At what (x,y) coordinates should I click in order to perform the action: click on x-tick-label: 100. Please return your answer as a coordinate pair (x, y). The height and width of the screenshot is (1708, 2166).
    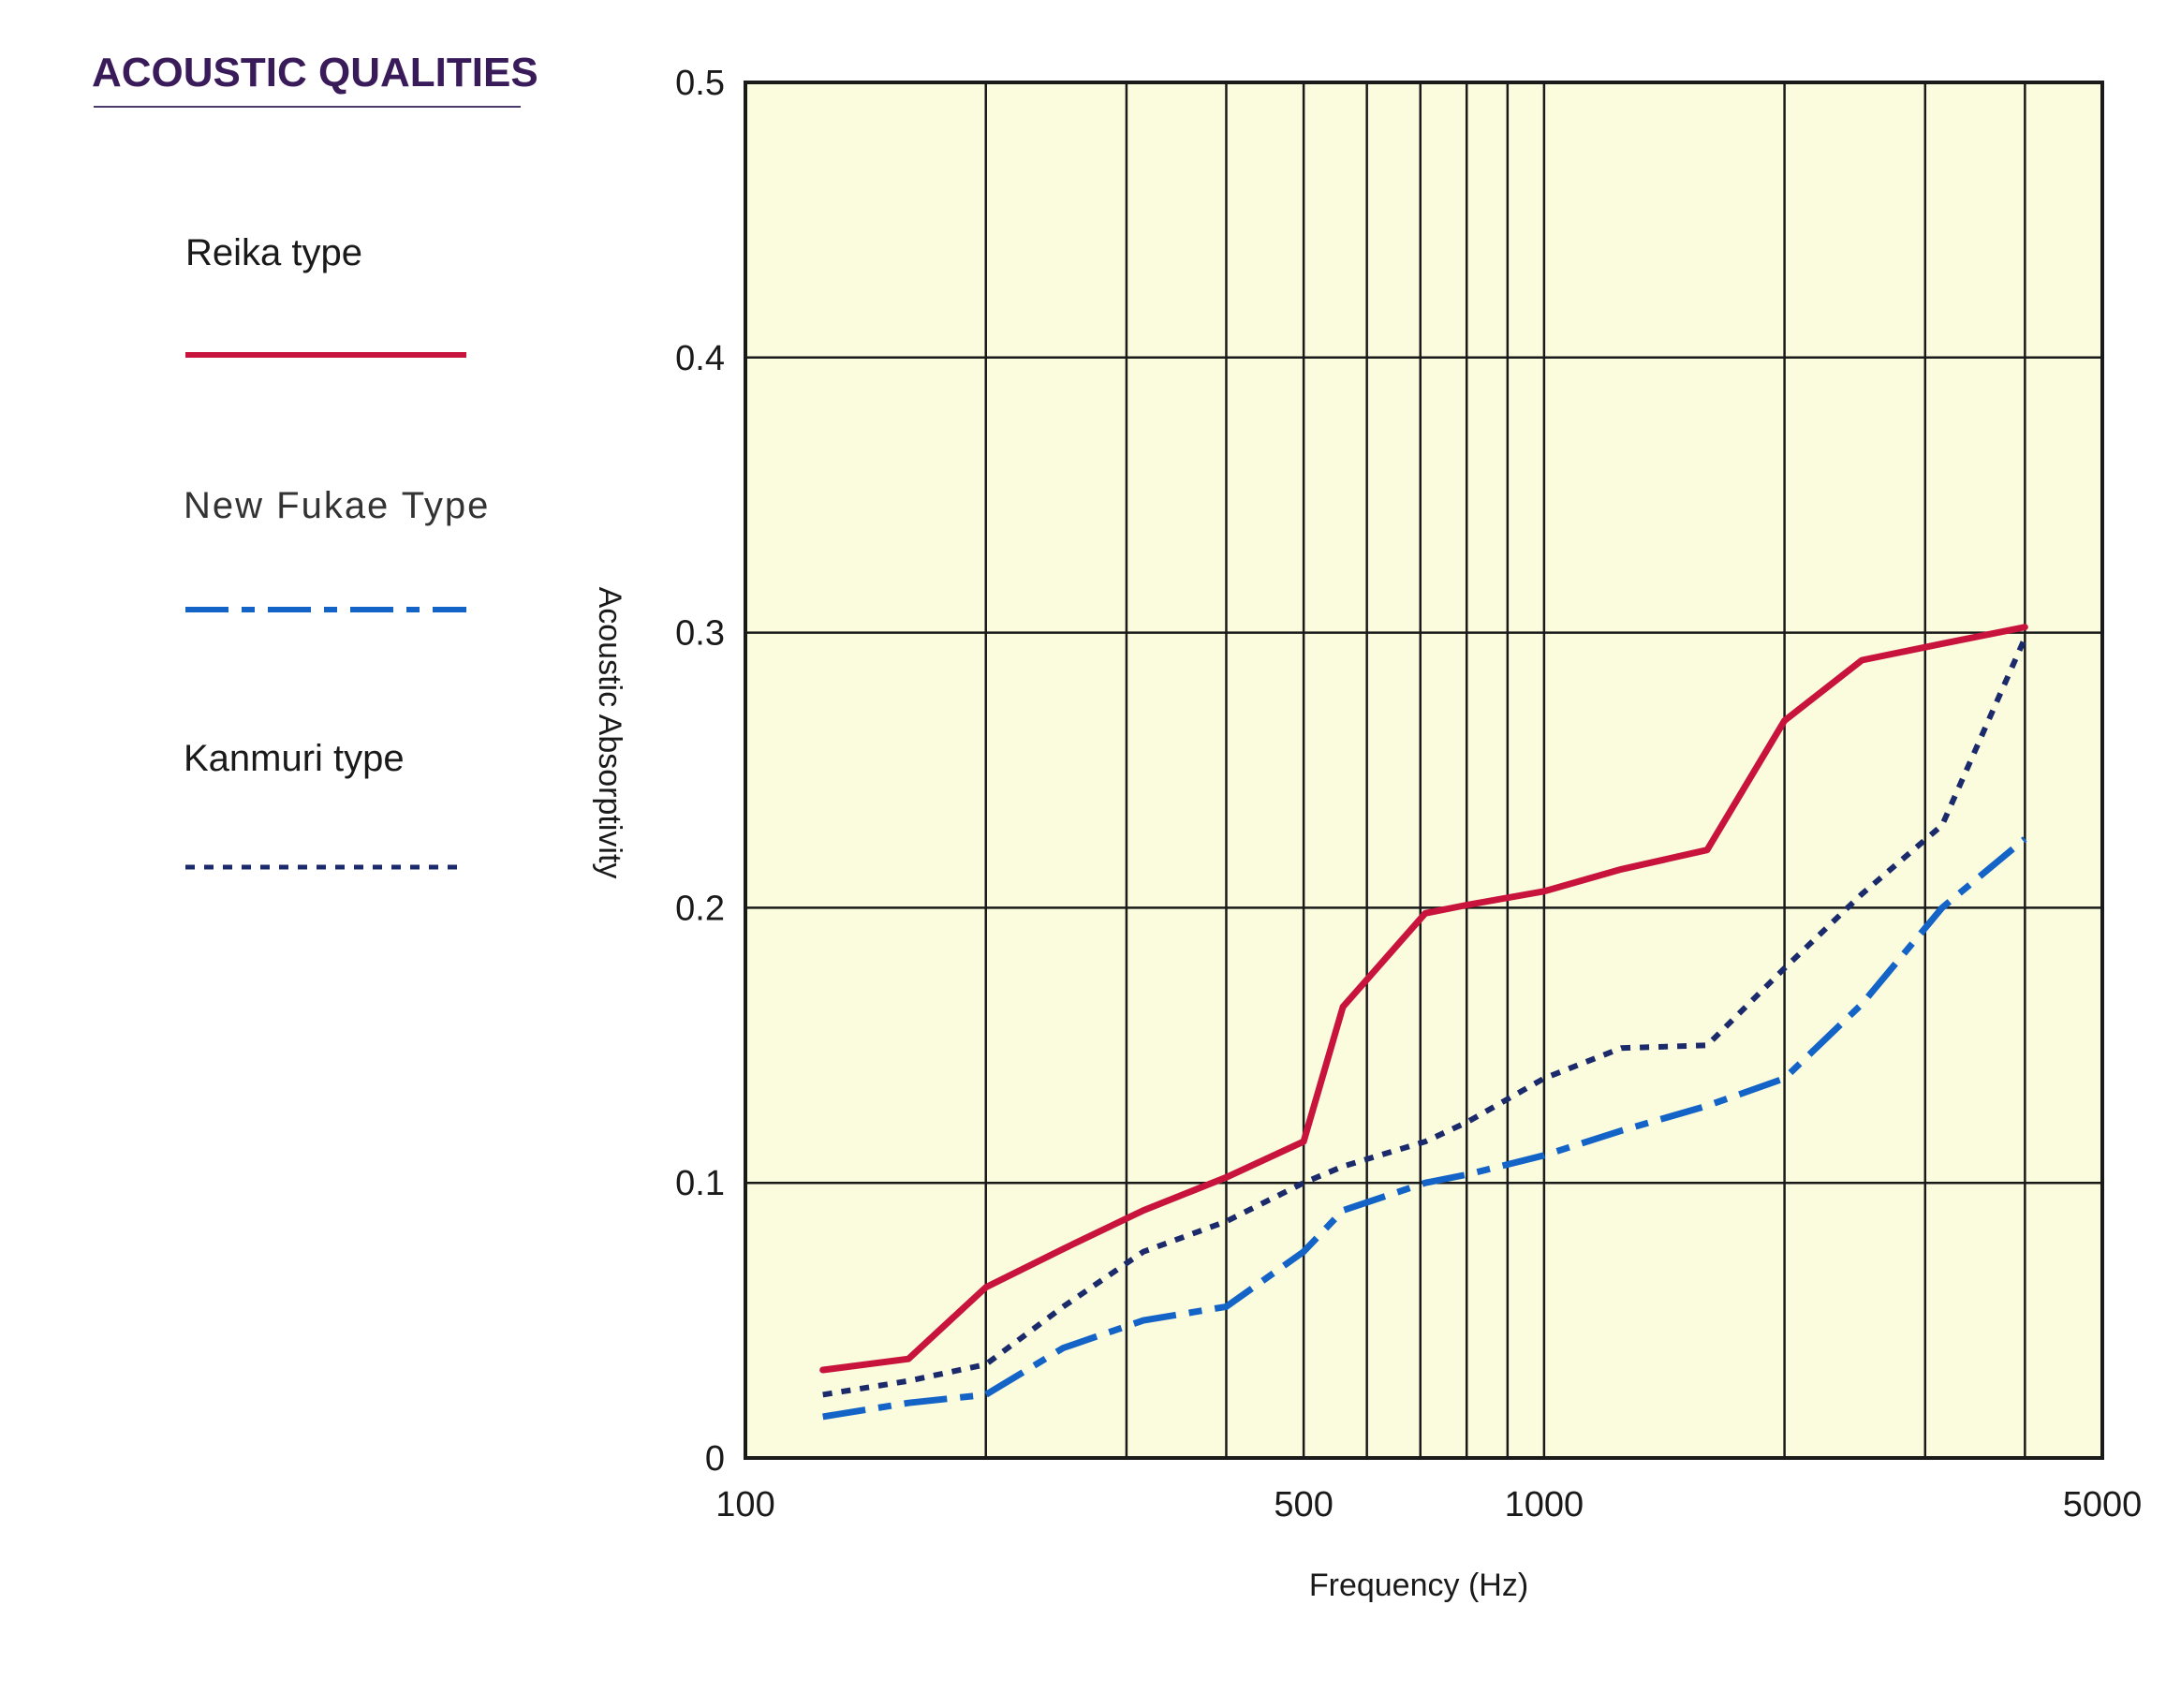
    Looking at the image, I should click on (744, 1504).